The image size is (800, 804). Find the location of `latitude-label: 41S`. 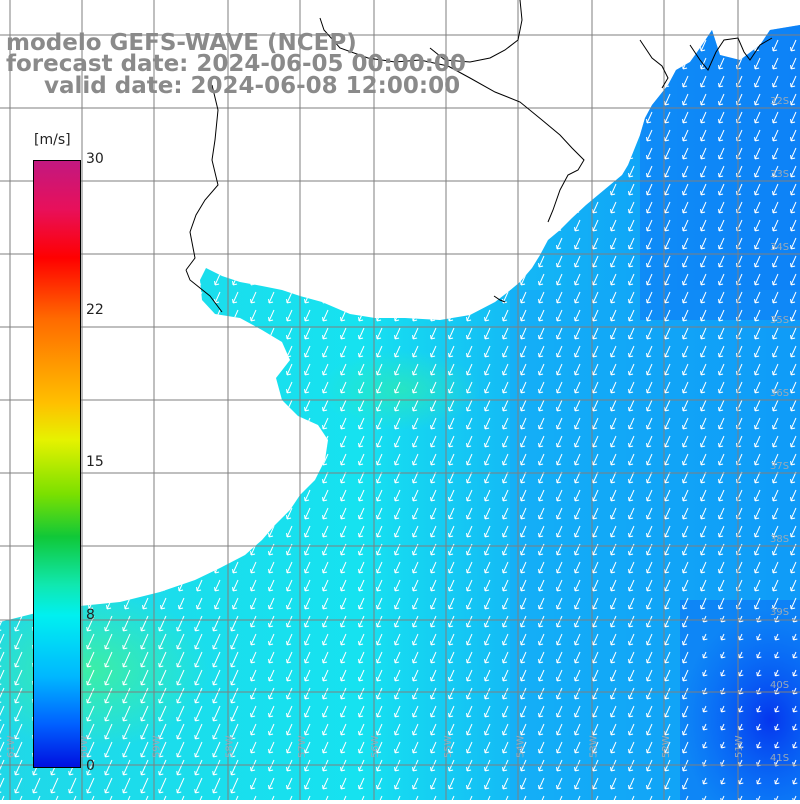

latitude-label: 41S is located at coordinates (779, 758).